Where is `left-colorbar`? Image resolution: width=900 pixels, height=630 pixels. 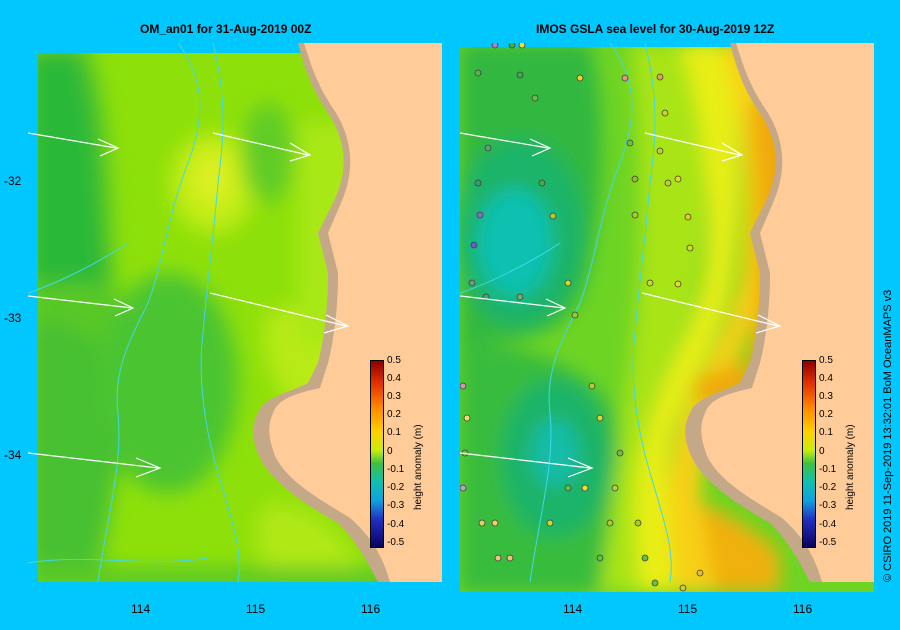
left-colorbar is located at coordinates (377, 454).